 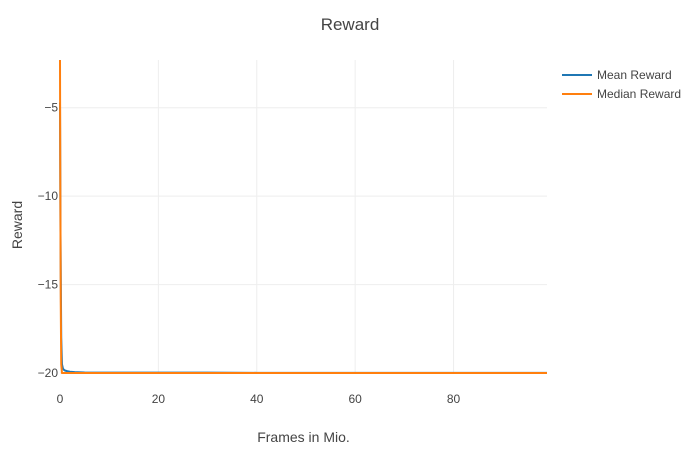 What do you see at coordinates (48, 196) in the screenshot?
I see `y-tick-label: −10` at bounding box center [48, 196].